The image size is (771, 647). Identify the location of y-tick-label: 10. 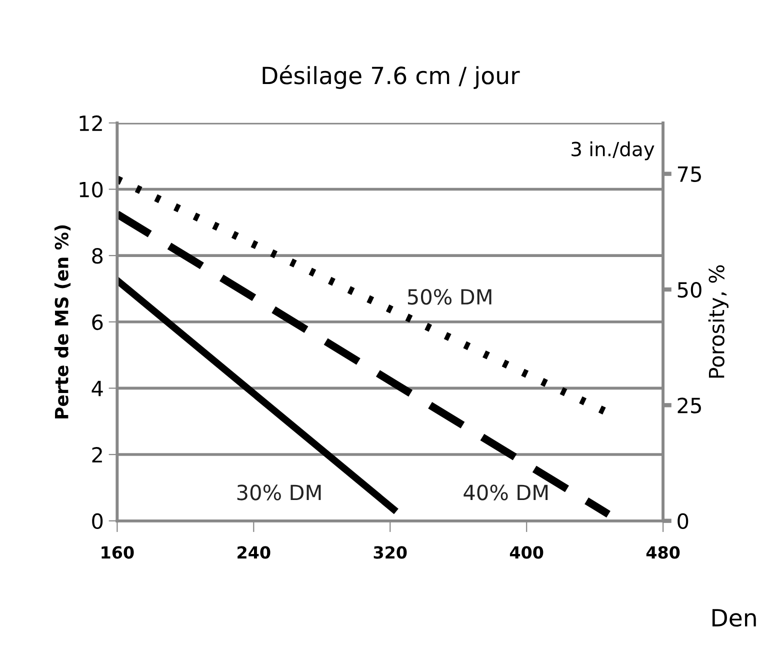
(91, 190).